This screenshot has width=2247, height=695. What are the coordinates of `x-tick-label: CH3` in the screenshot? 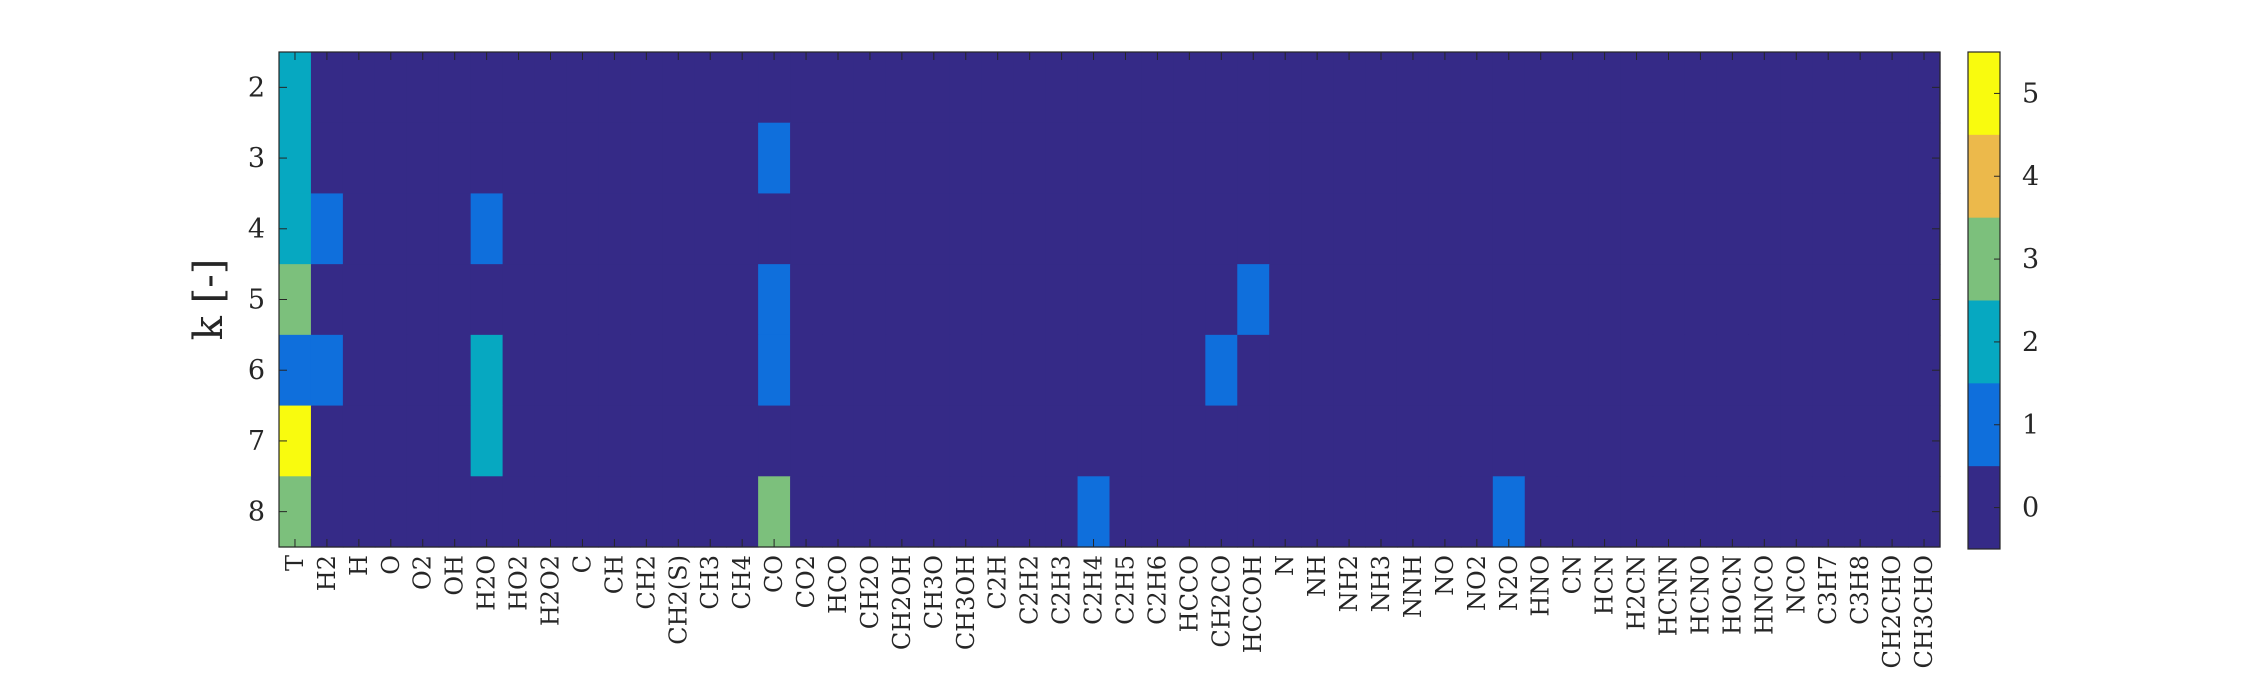 It's located at (710, 582).